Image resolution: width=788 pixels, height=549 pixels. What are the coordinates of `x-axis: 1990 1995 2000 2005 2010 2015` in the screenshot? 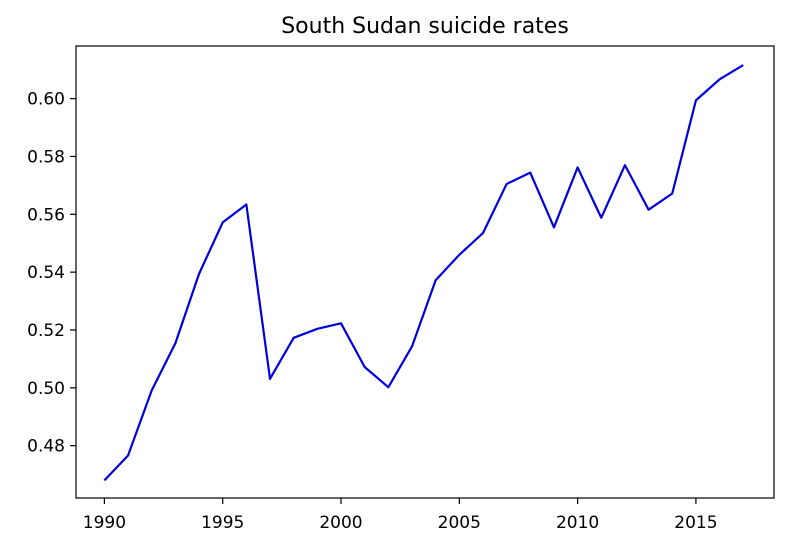 It's located at (400, 515).